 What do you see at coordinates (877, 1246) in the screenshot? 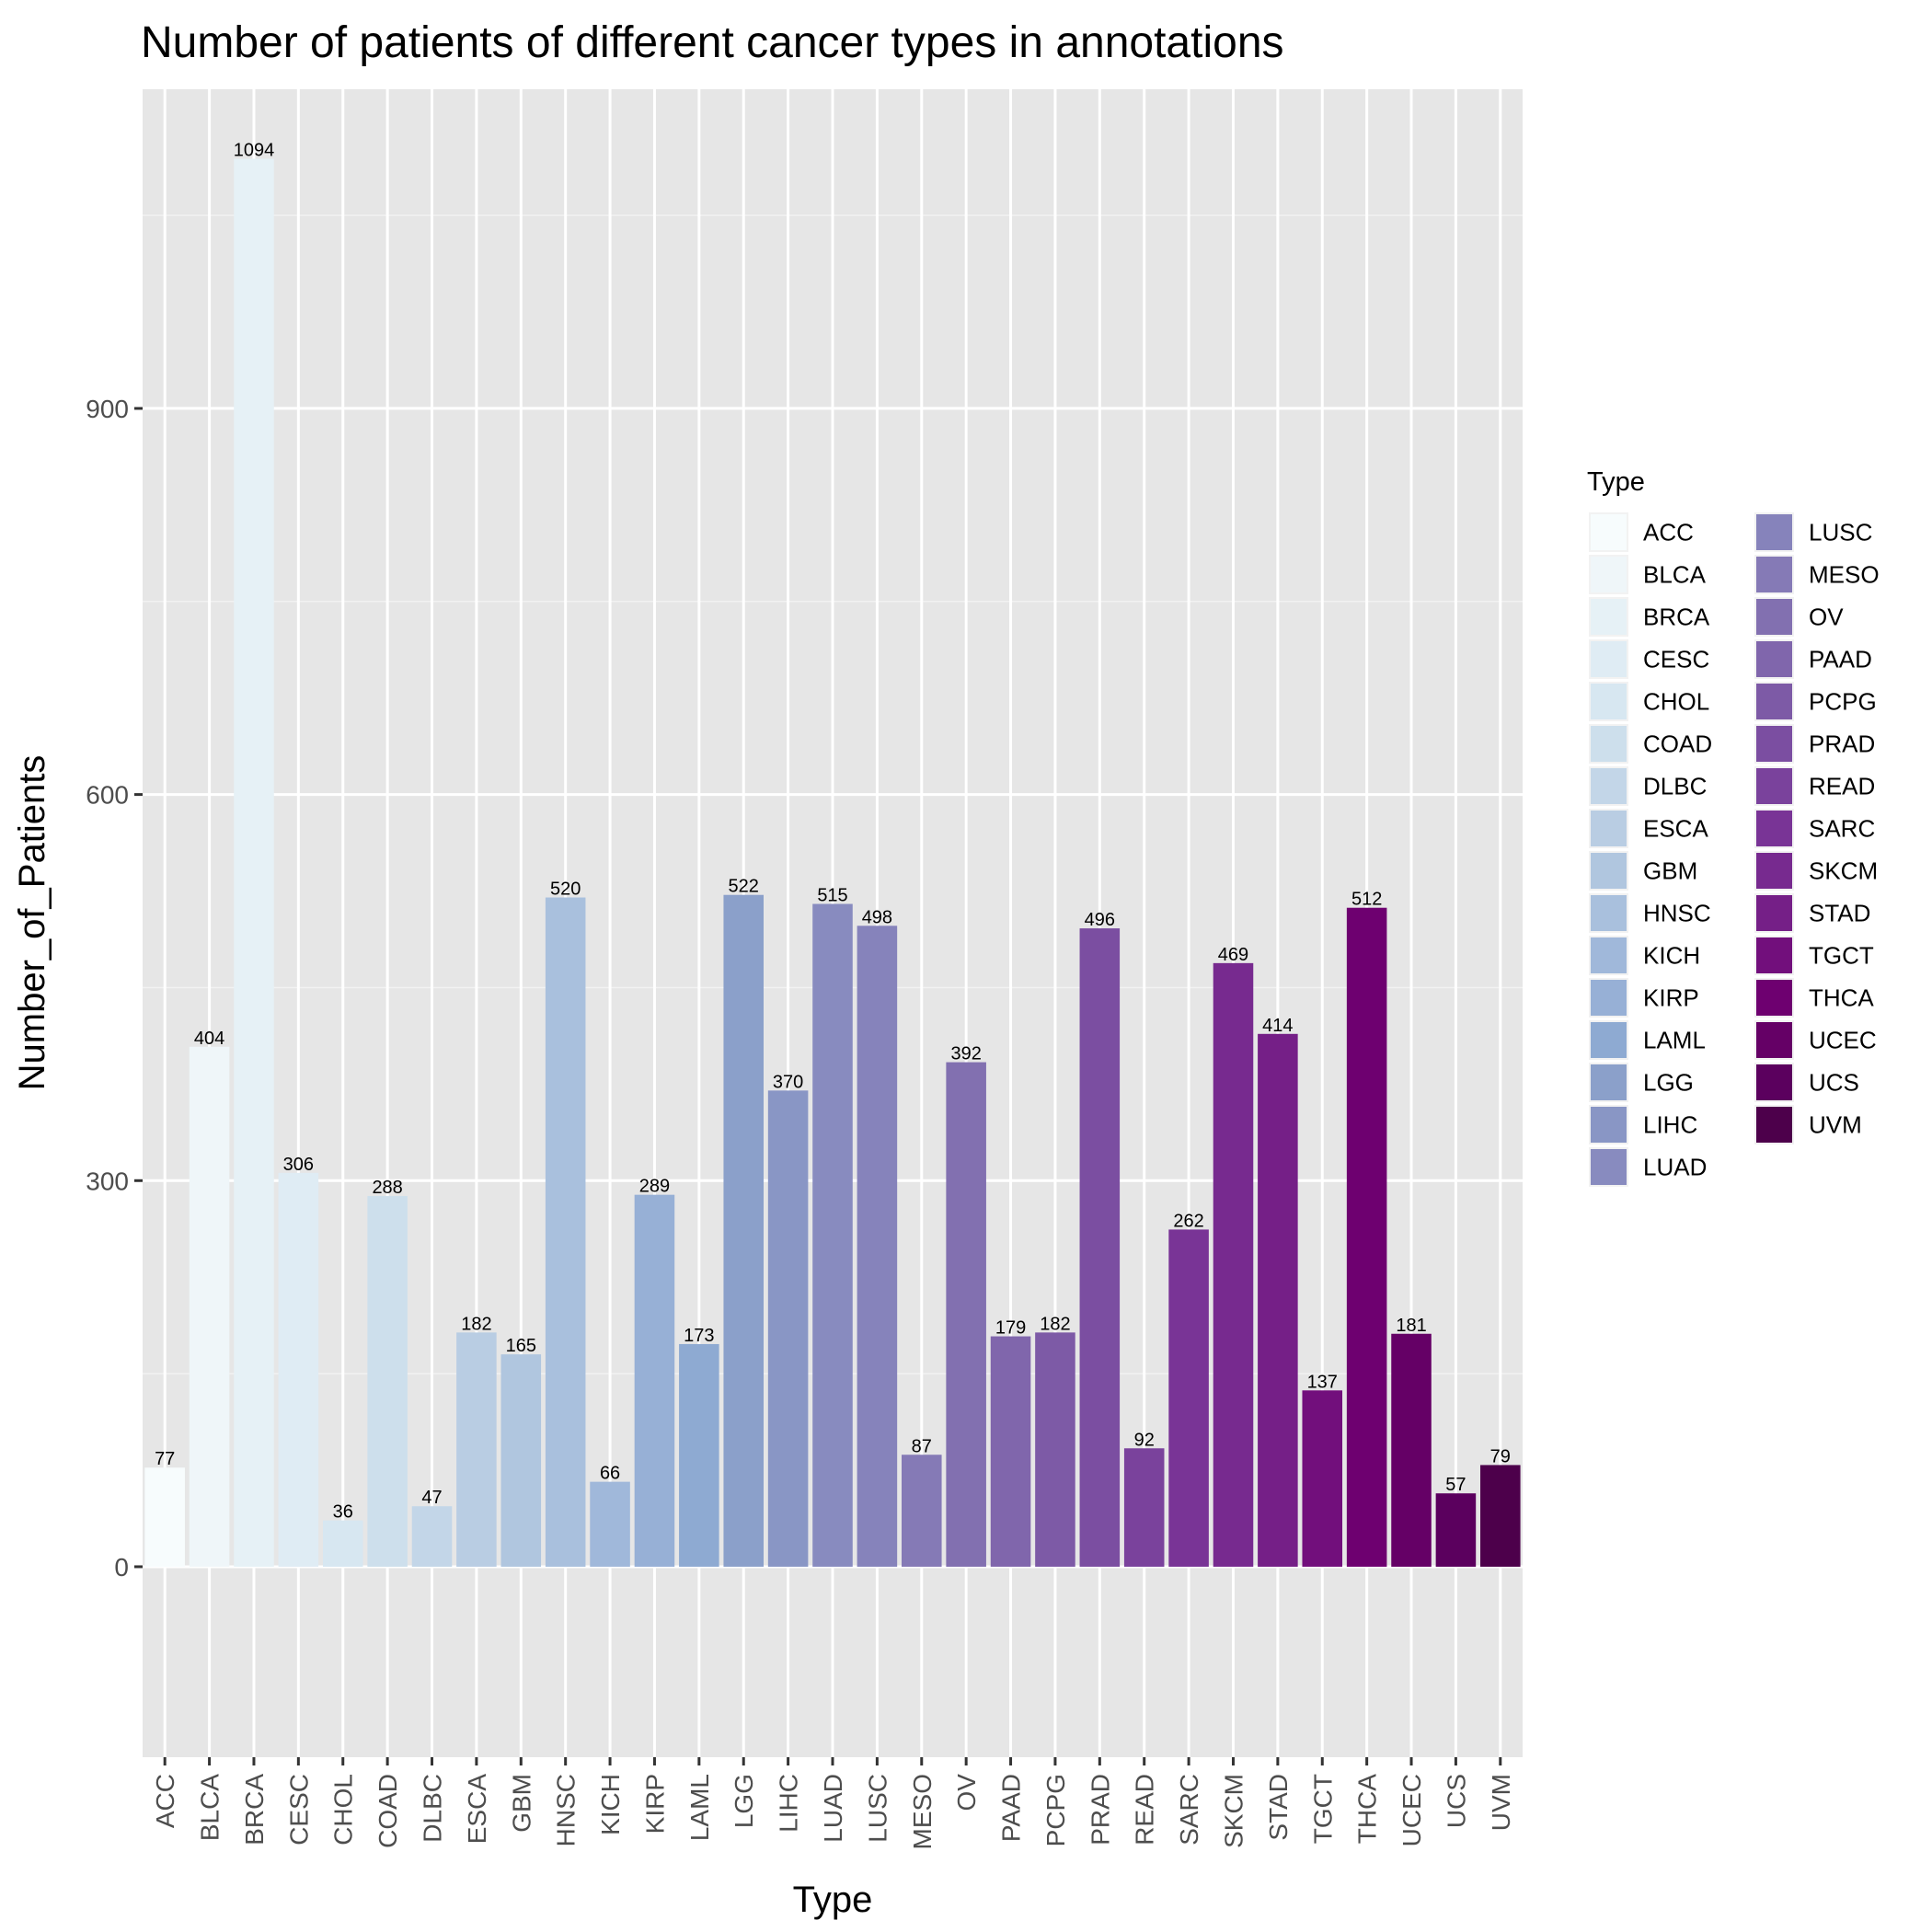
I see `bar-lusc` at bounding box center [877, 1246].